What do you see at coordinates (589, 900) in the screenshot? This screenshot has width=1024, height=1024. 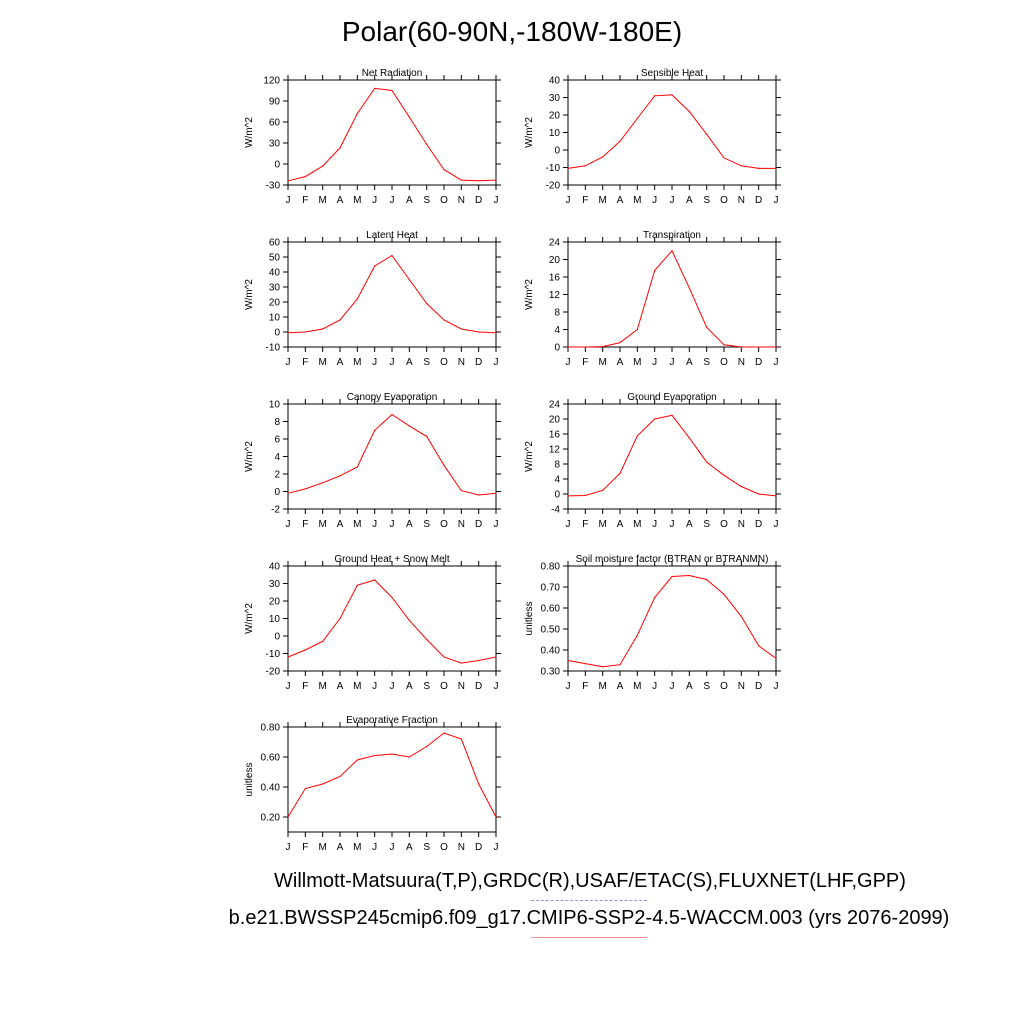 I see `observations-legend-dash` at bounding box center [589, 900].